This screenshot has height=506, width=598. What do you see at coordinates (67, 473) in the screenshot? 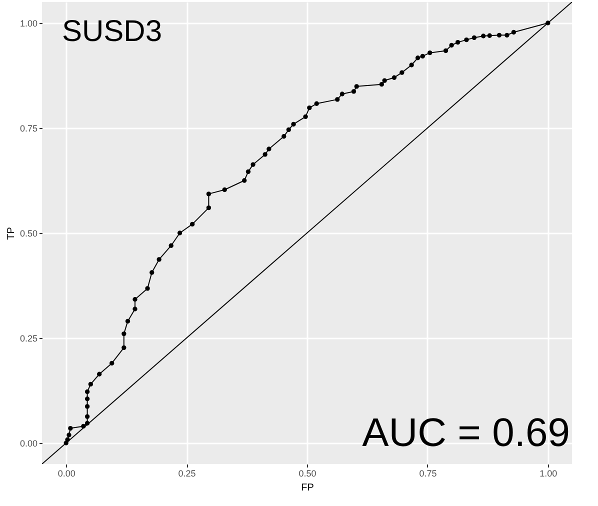
I see `x-tick-label: 0.00` at bounding box center [67, 473].